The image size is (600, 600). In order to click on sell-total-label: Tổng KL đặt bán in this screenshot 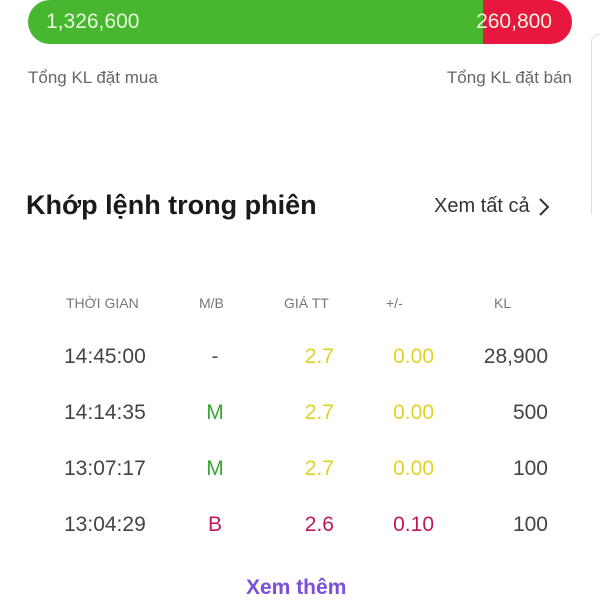, I will do `click(509, 77)`.